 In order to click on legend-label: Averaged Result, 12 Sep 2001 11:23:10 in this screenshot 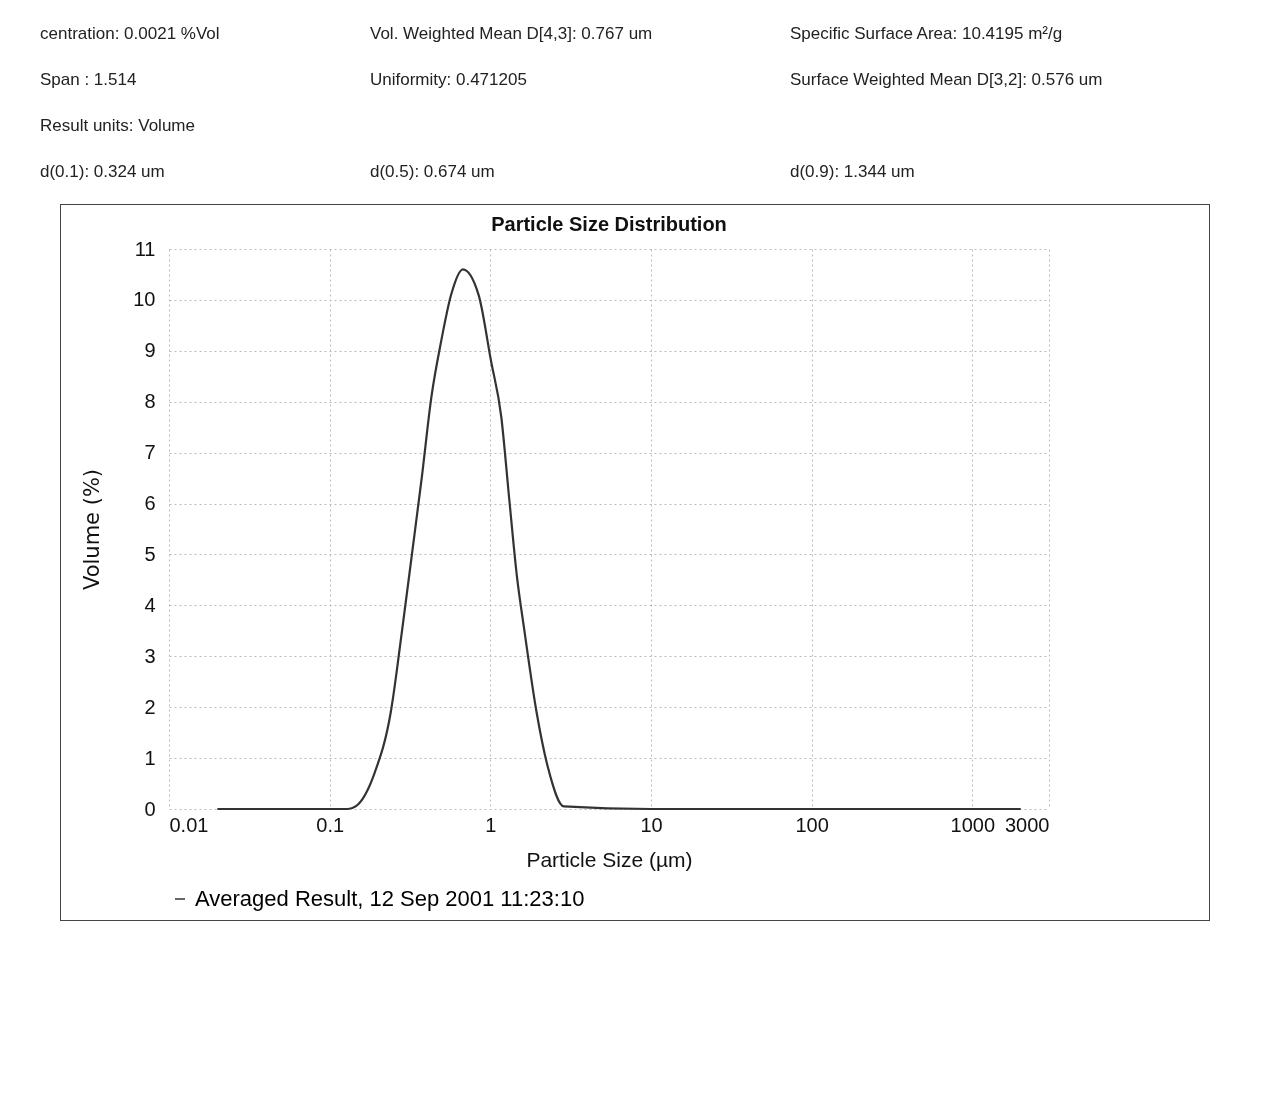, I will do `click(390, 898)`.